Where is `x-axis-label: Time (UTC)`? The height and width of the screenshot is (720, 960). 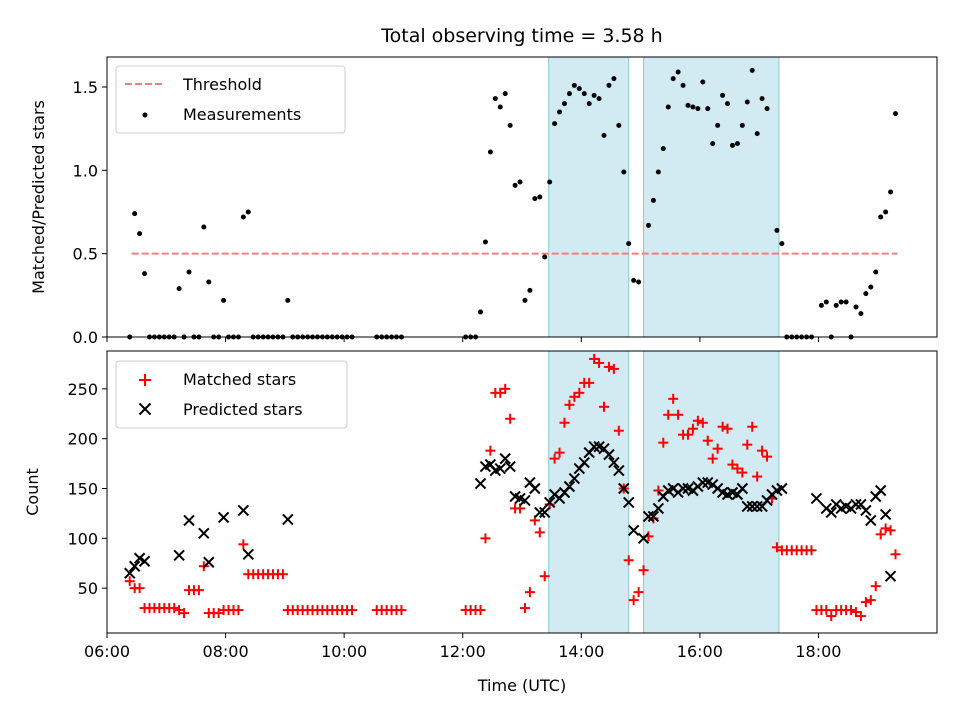
x-axis-label: Time (UTC) is located at coordinates (521, 685).